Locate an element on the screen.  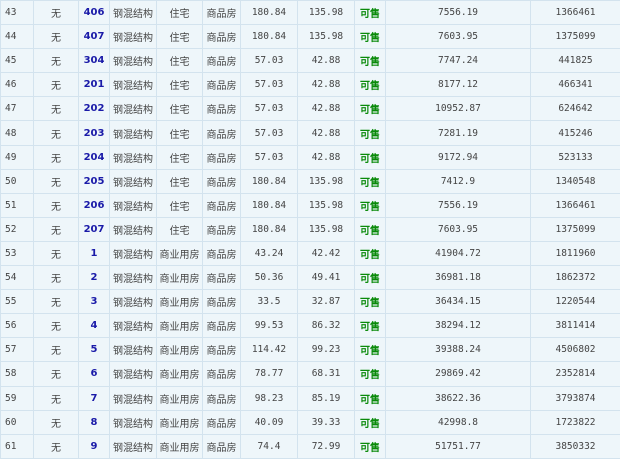
total-price: 624642 is located at coordinates (575, 109).